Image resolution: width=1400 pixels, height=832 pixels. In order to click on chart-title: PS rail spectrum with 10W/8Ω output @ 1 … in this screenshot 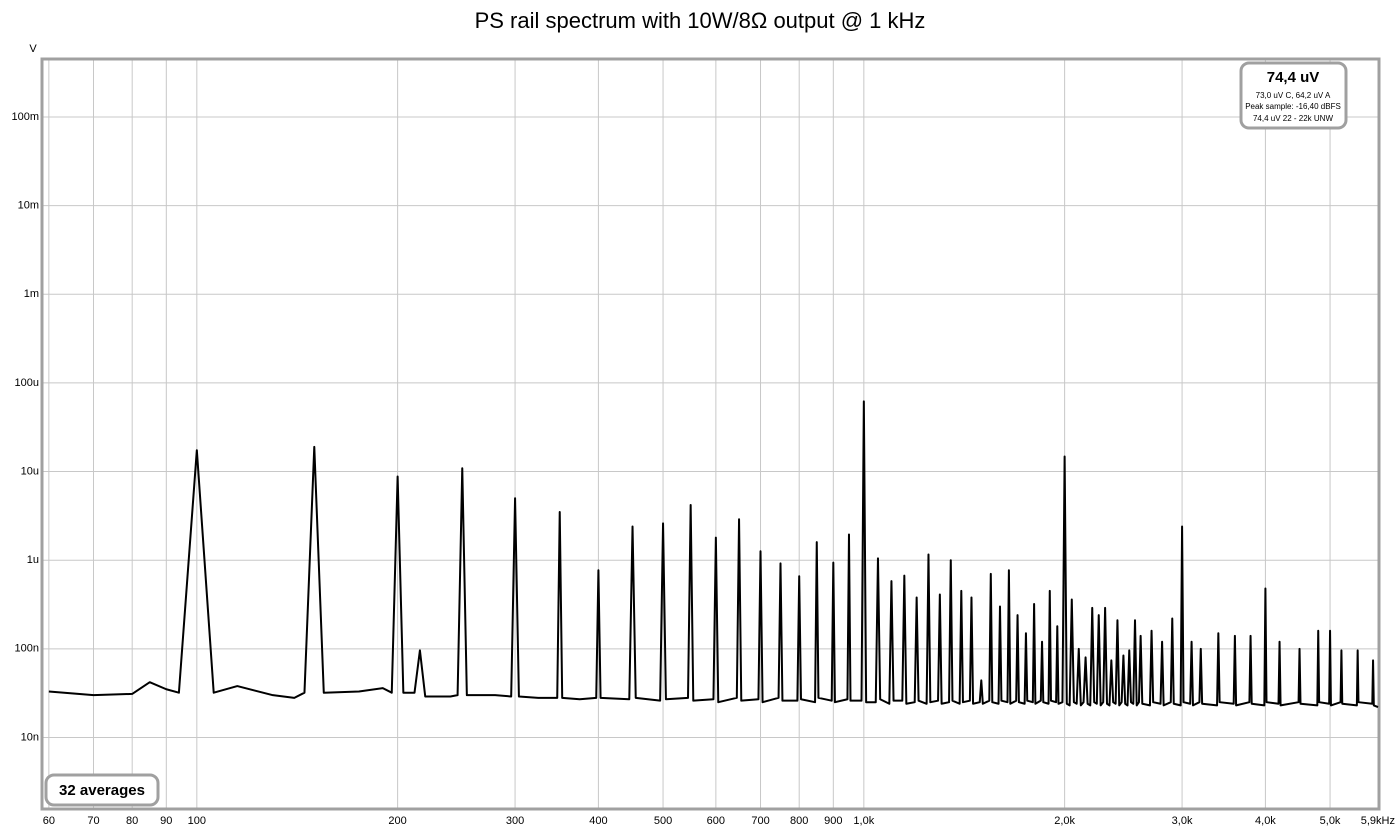, I will do `click(700, 20)`.